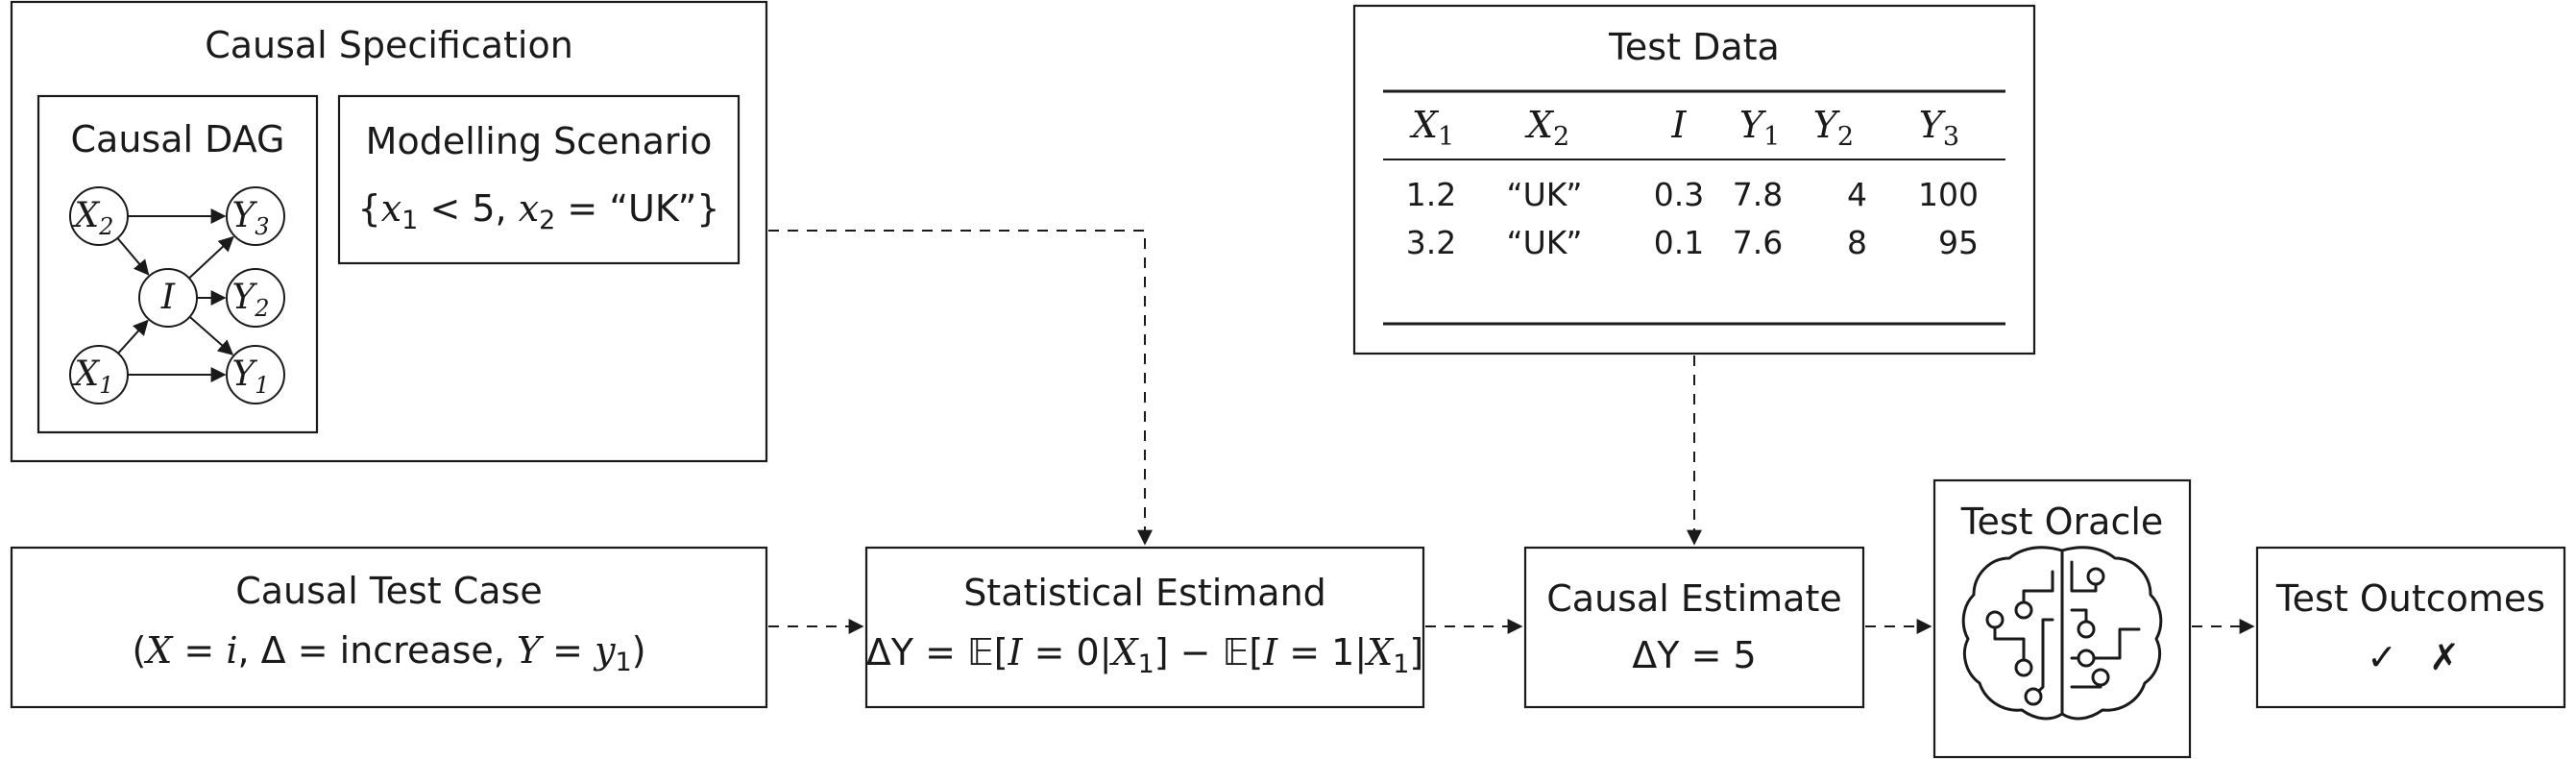 This screenshot has height=759, width=2576. I want to click on test-oracle-panel: Test Oracle, so click(2062, 618).